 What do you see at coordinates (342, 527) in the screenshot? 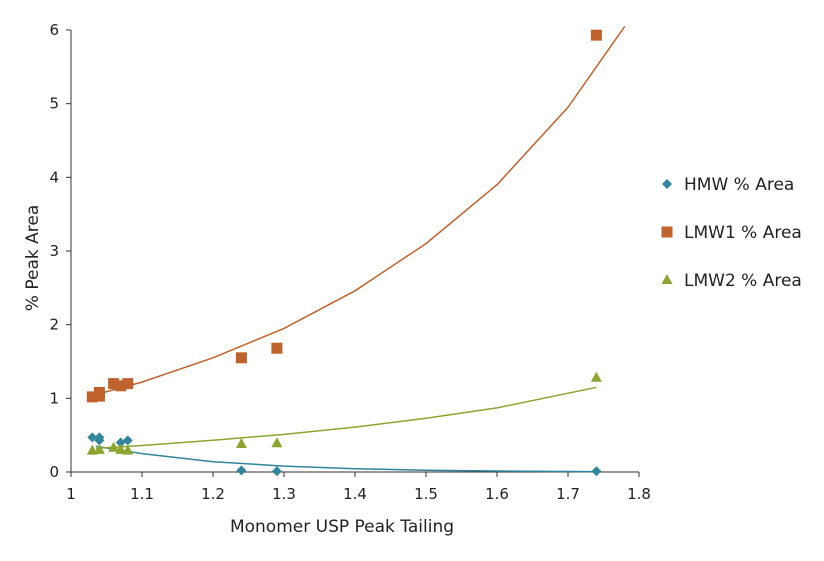
I see `x-axis-label: Monomer USP Peak Tailing` at bounding box center [342, 527].